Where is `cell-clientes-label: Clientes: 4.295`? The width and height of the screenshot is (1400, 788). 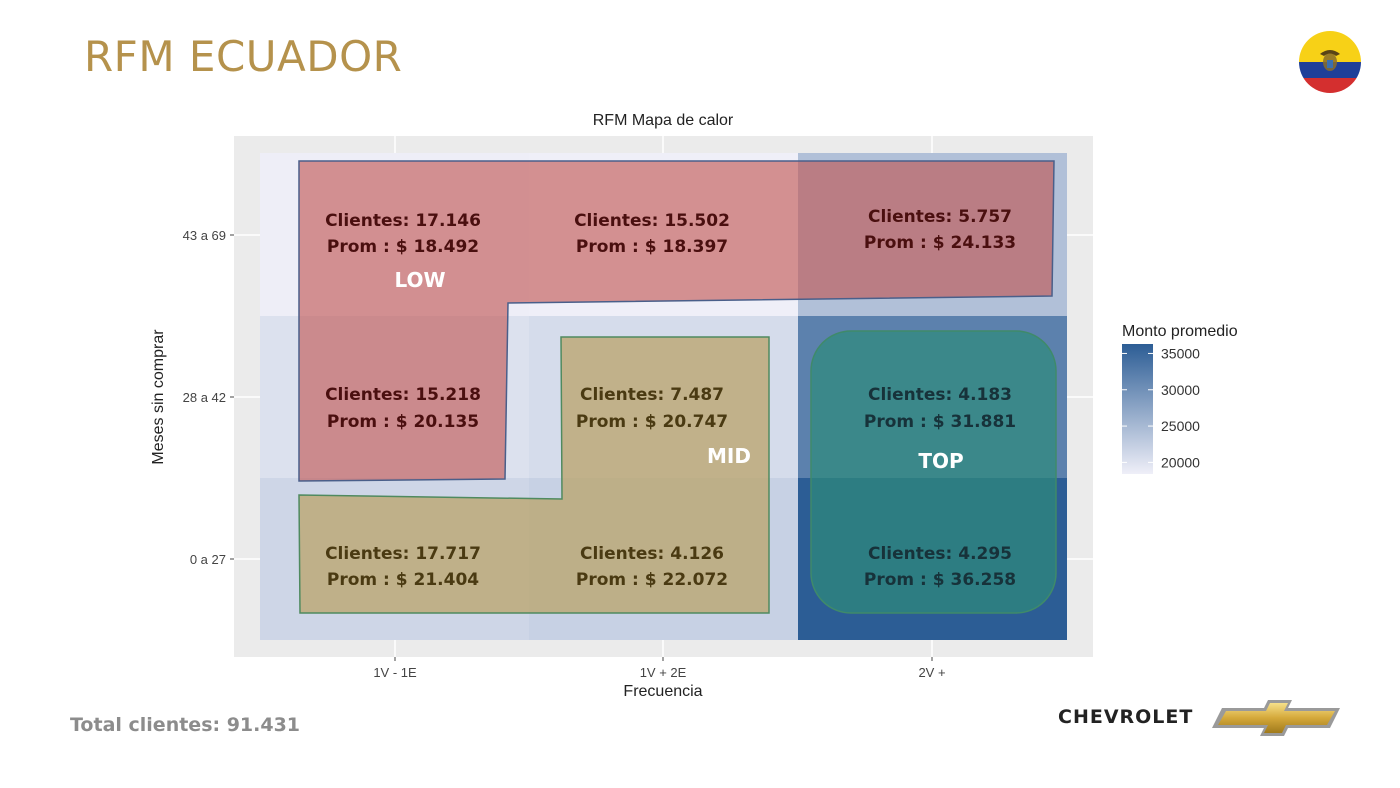
cell-clientes-label: Clientes: 4.295 is located at coordinates (940, 554).